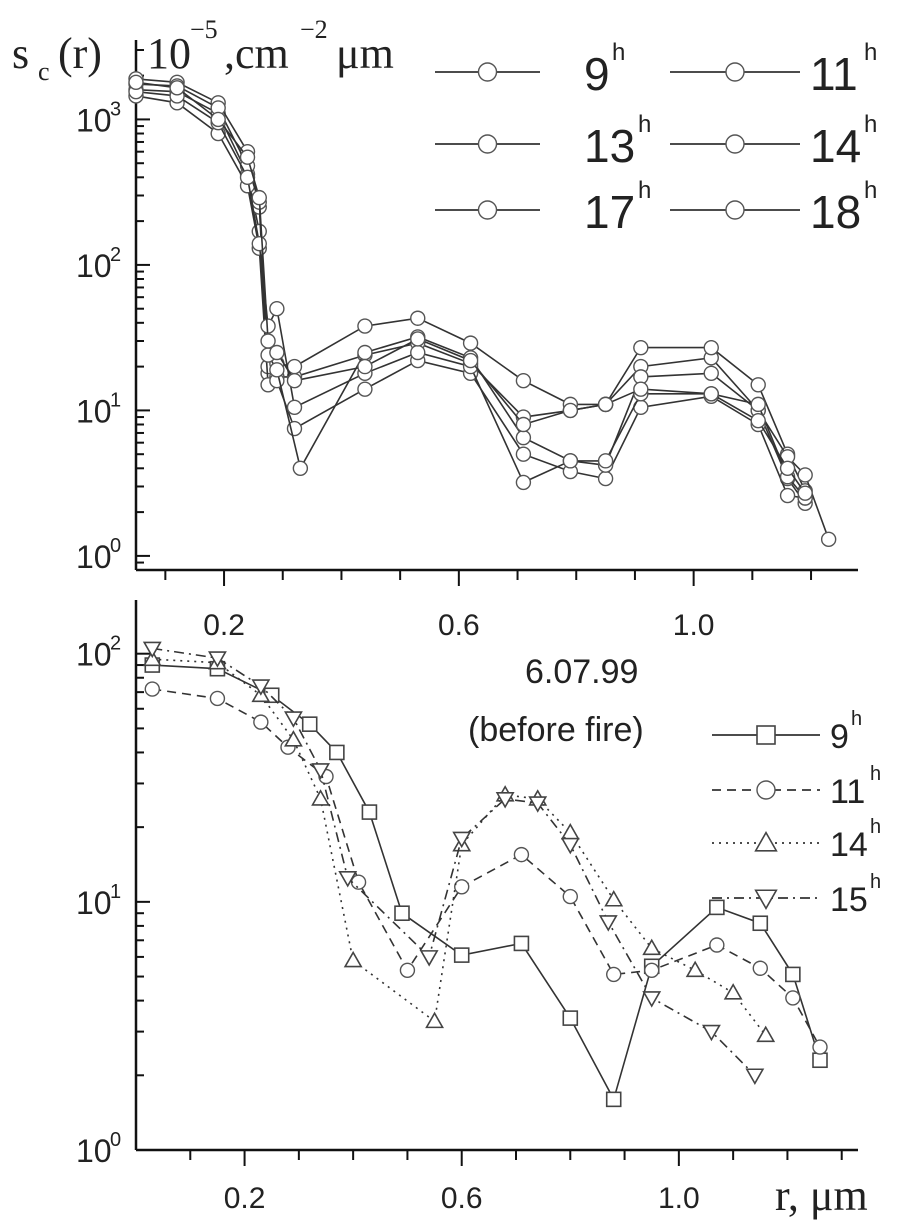 The width and height of the screenshot is (917, 1224). Describe the element at coordinates (224, 625) in the screenshot. I see `x-tick-label: 0.2` at that location.